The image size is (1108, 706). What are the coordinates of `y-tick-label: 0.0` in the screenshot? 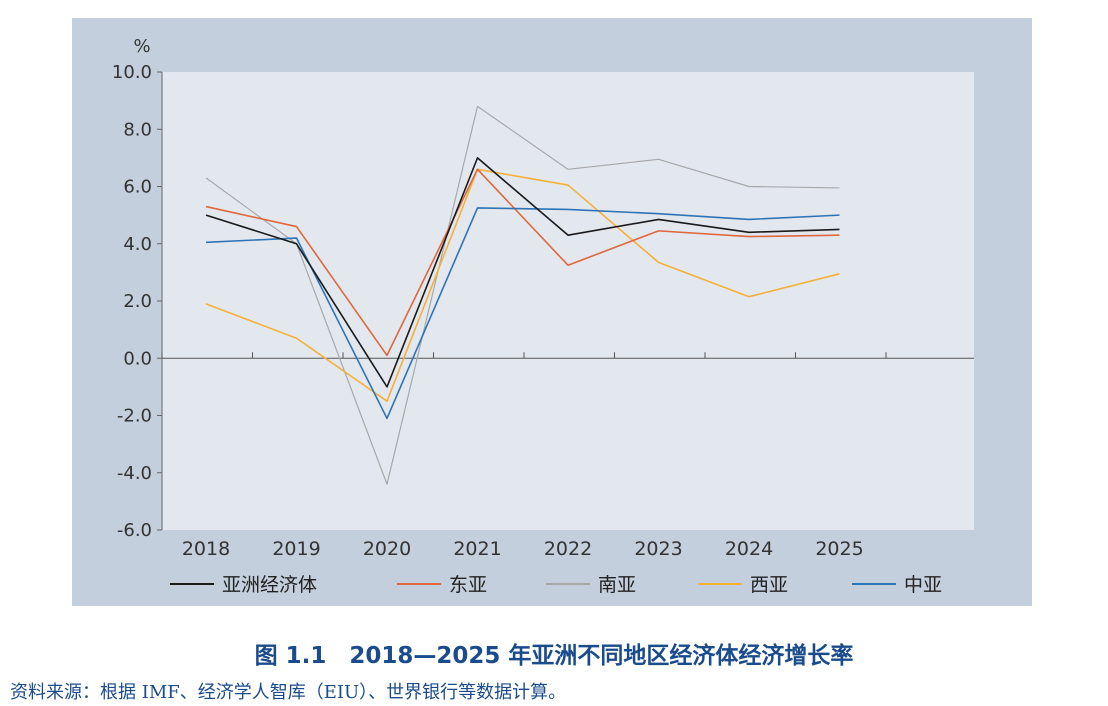 It's located at (137, 358).